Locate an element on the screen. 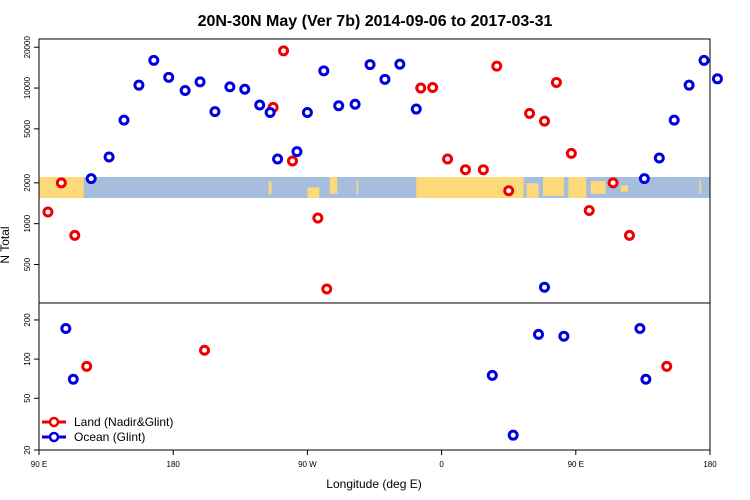  top-y-tick-label: 1000 is located at coordinates (27, 223).